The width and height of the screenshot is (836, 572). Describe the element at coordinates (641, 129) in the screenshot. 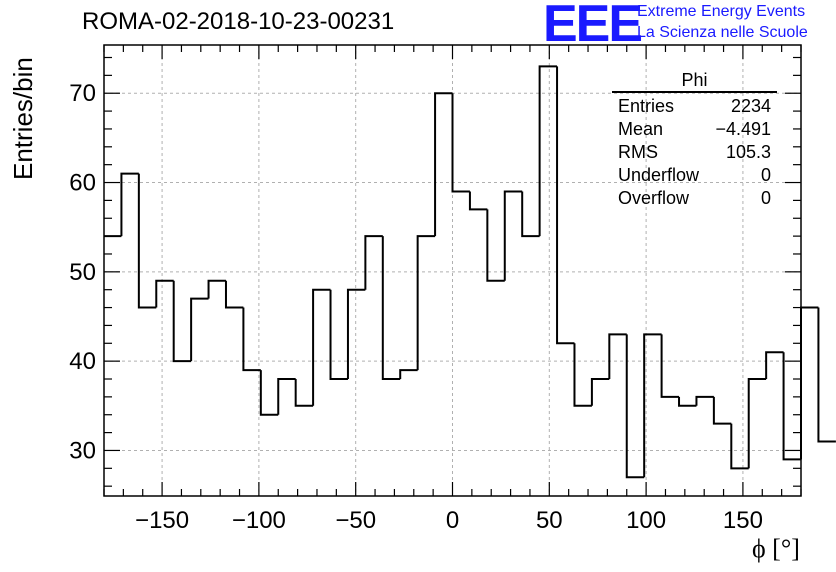

I see `stats-label: Mean` at that location.